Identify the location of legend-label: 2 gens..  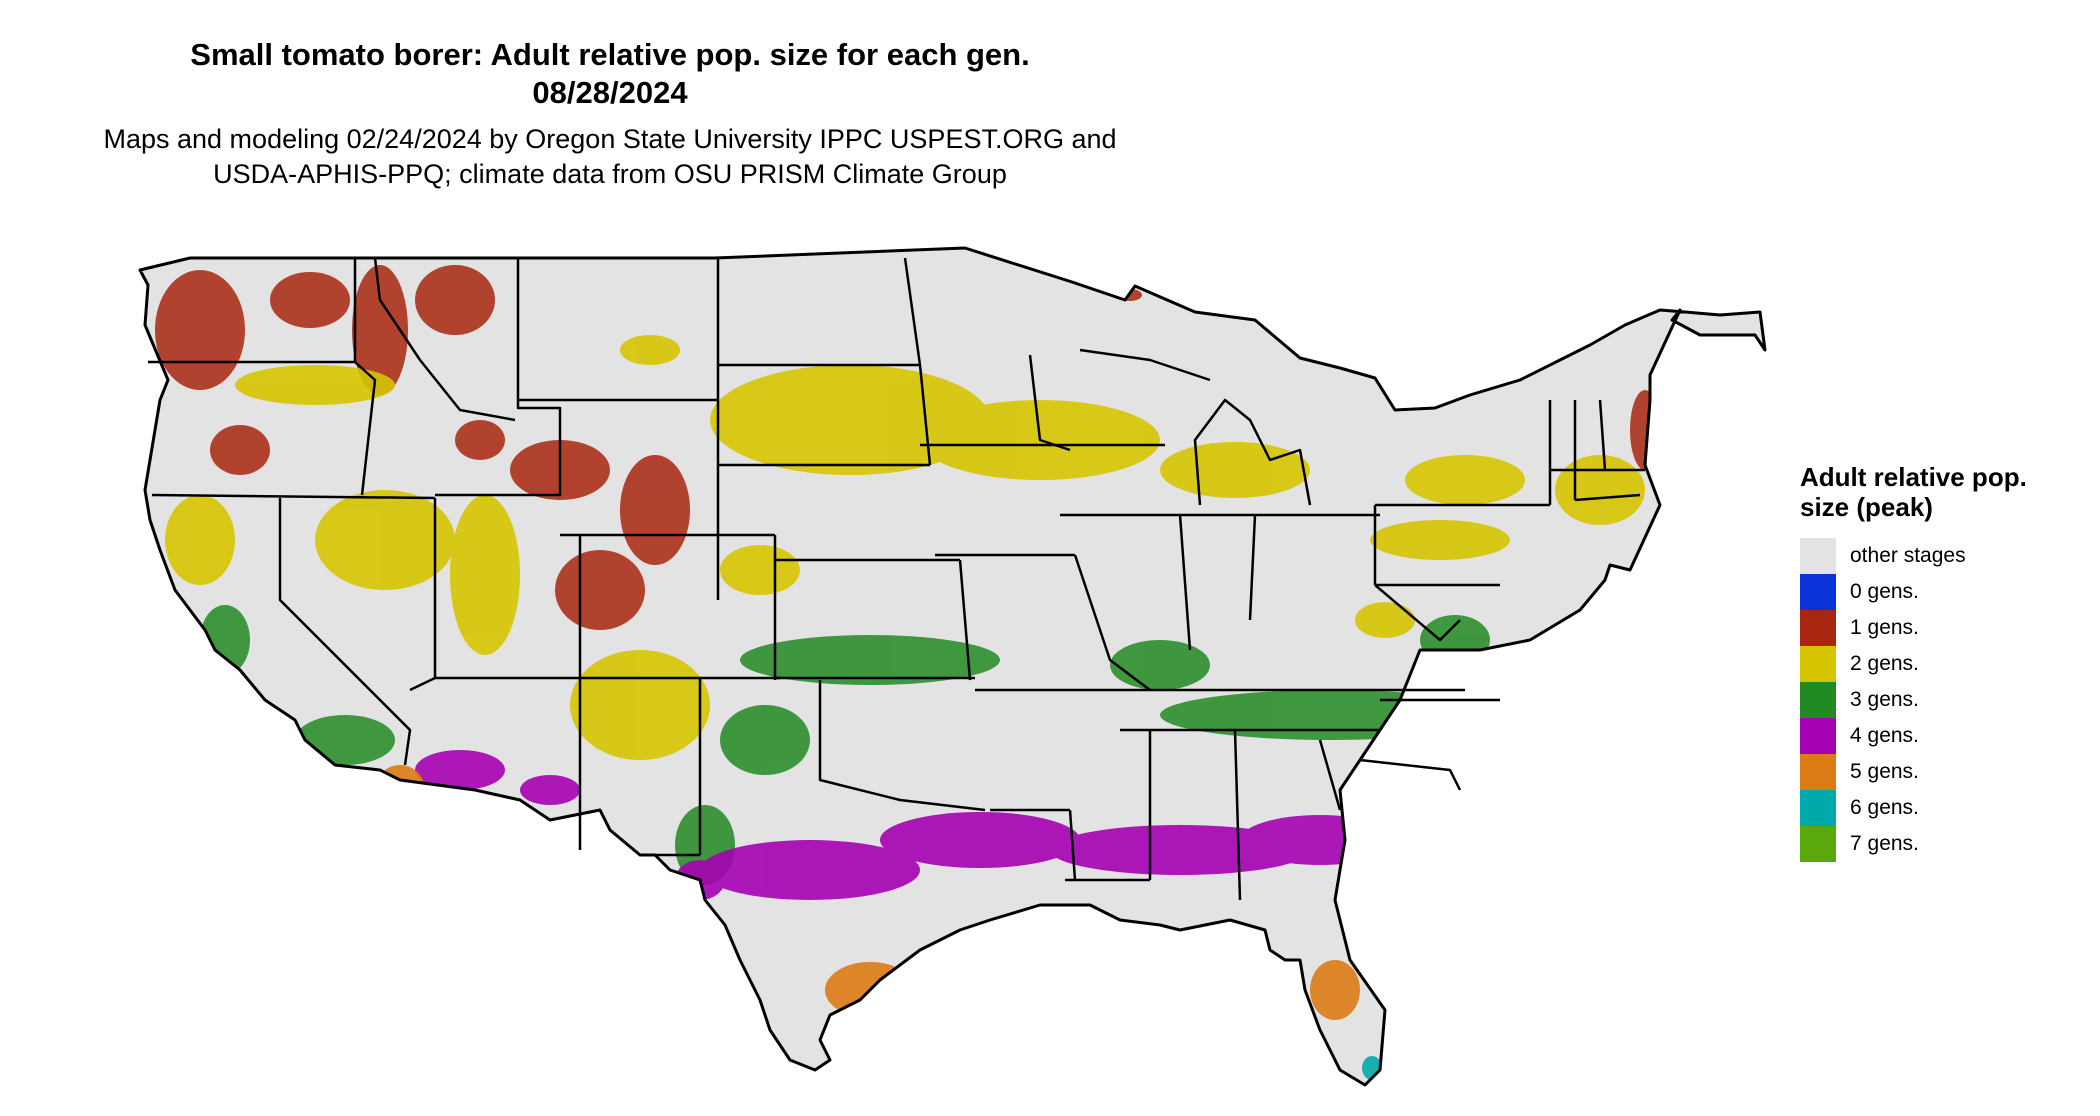
(1884, 663).